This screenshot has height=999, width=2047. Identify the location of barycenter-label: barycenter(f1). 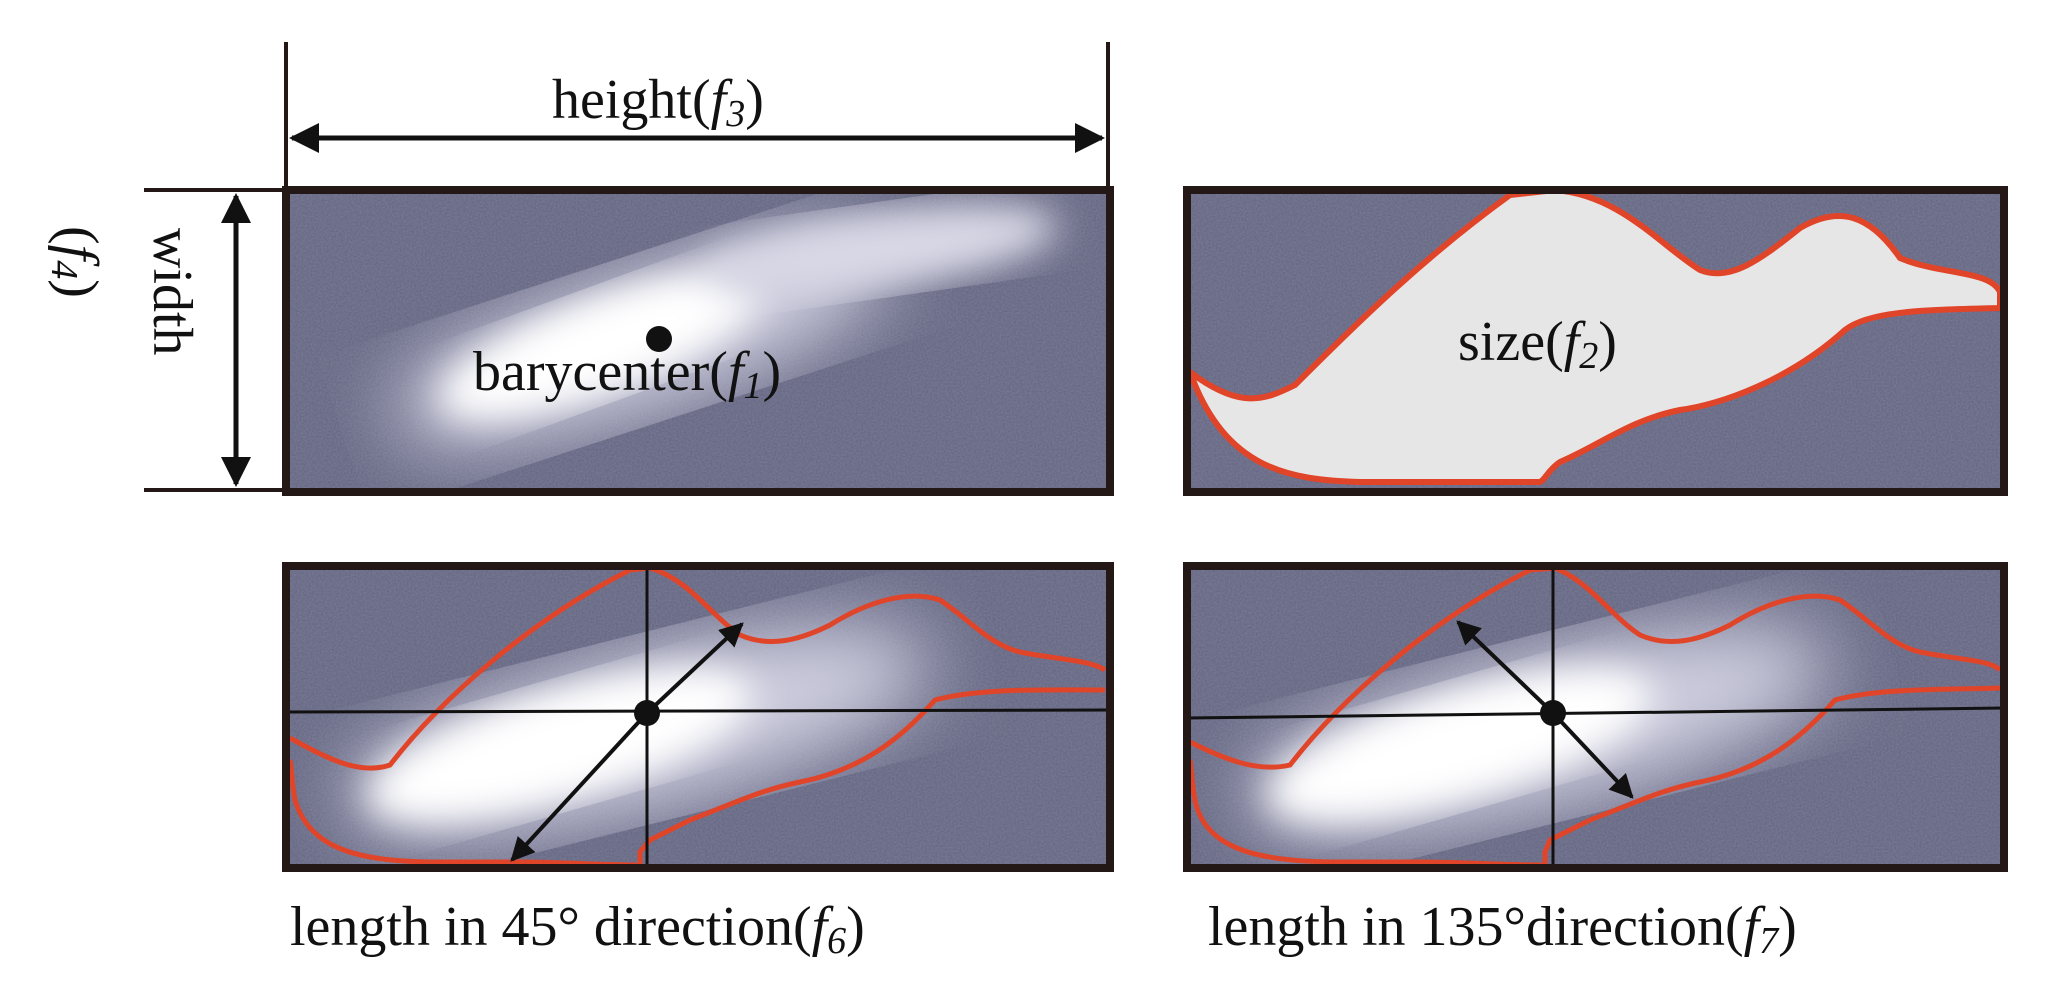
(627, 374).